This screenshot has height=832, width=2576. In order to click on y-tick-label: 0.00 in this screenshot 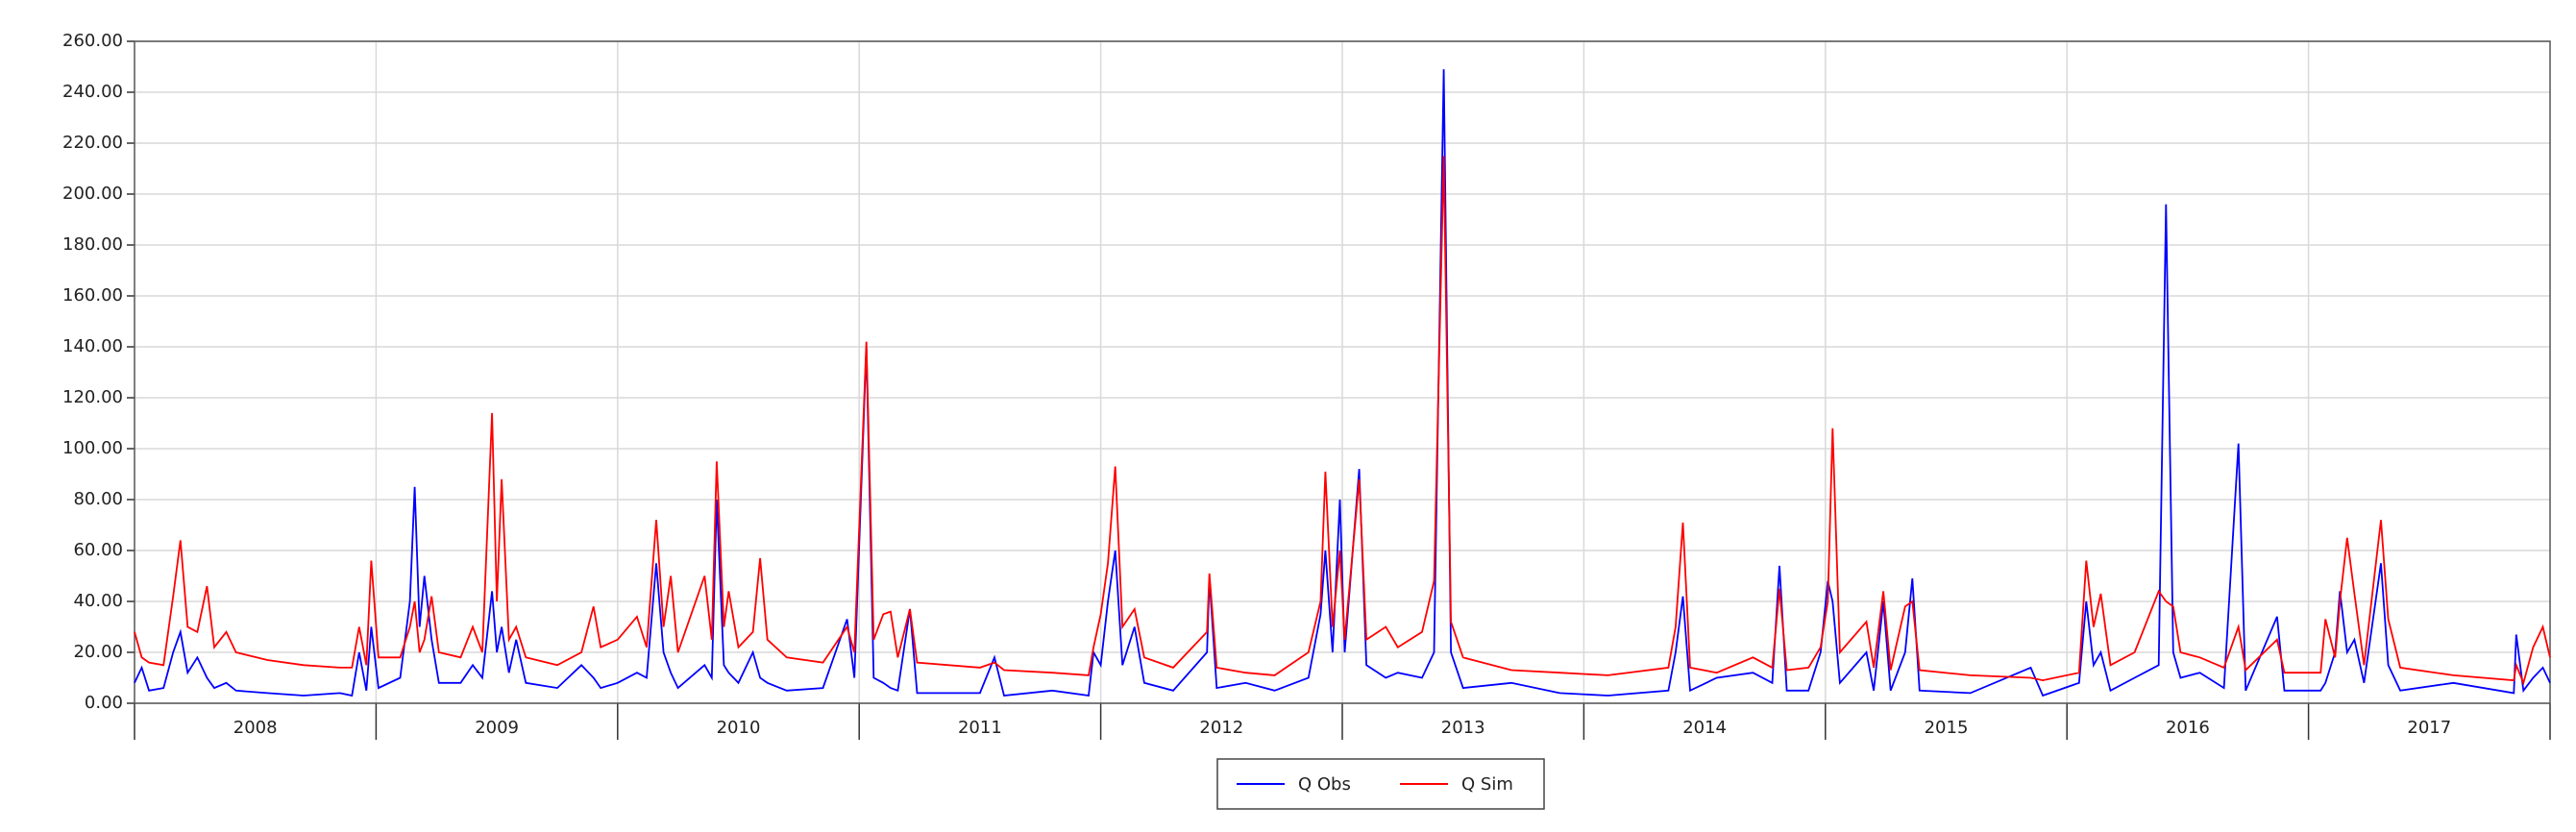, I will do `click(104, 703)`.